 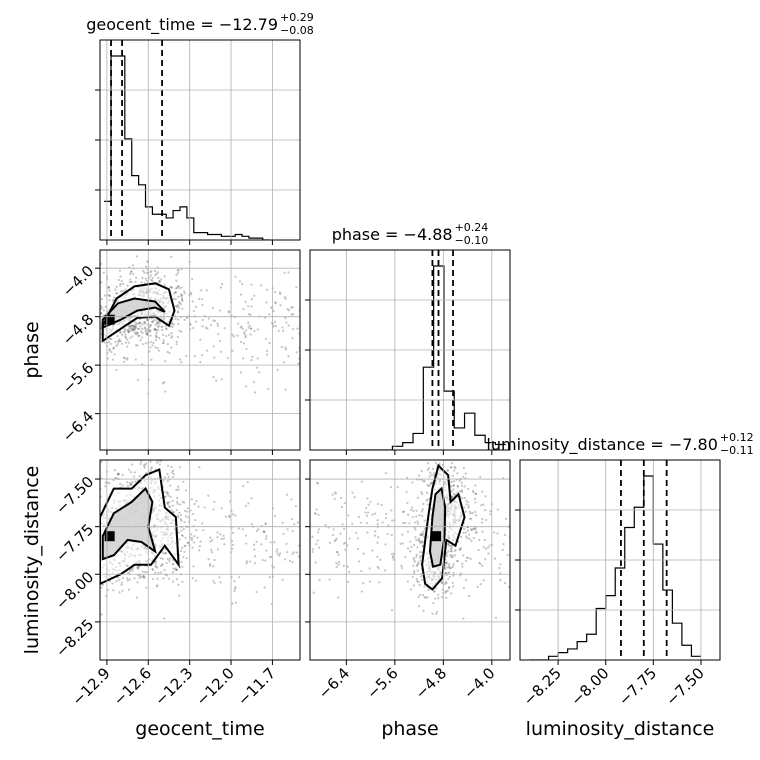 I want to click on contour-fill, so click(x=138, y=312).